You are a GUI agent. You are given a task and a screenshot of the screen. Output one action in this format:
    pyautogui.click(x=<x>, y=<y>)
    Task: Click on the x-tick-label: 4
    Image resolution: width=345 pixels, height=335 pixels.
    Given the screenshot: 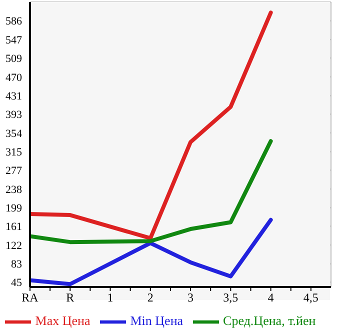 What is the action you would take?
    pyautogui.click(x=271, y=297)
    